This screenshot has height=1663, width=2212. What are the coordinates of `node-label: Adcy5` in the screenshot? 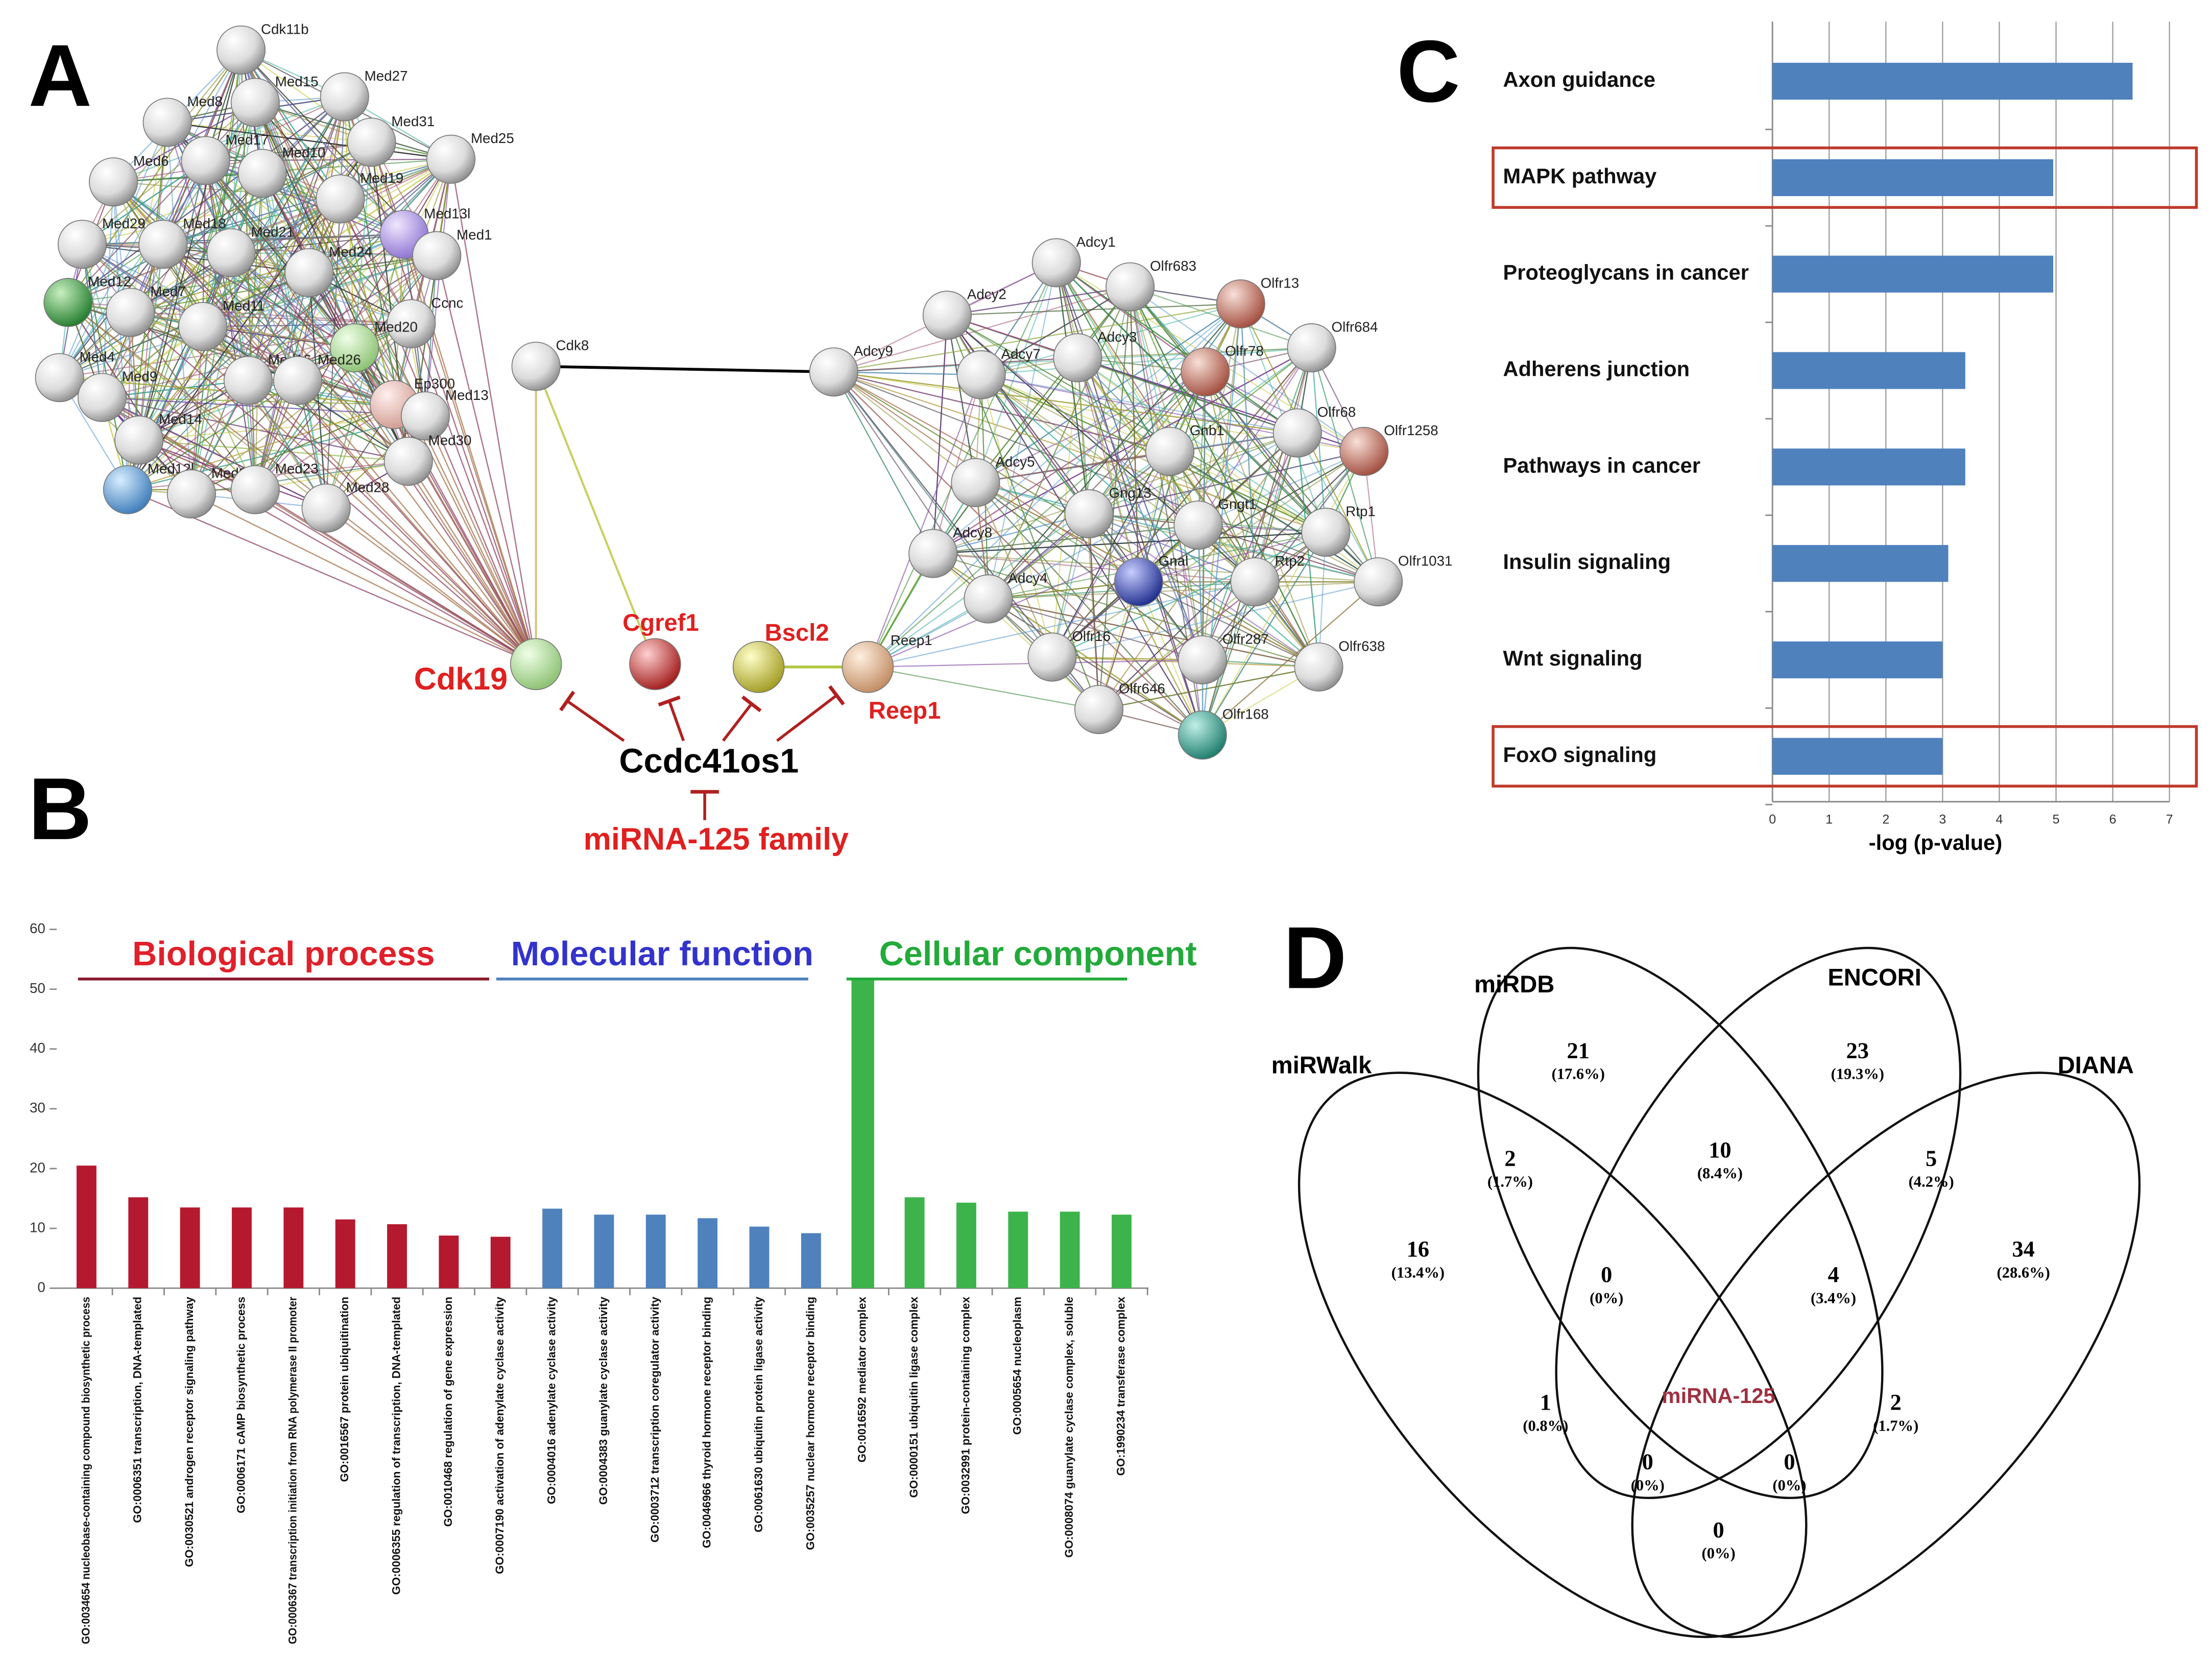 It's located at (1015, 461).